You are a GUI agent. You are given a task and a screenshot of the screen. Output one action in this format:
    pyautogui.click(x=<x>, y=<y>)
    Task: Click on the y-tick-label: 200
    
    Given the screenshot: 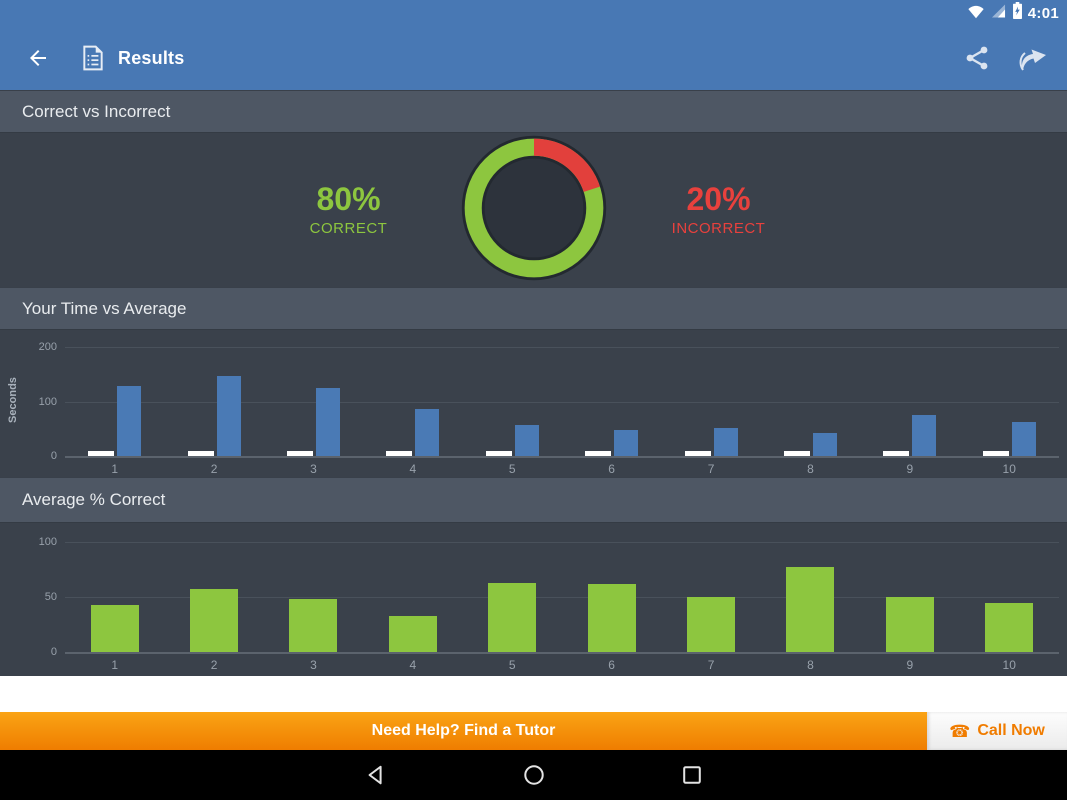 What is the action you would take?
    pyautogui.click(x=47, y=347)
    